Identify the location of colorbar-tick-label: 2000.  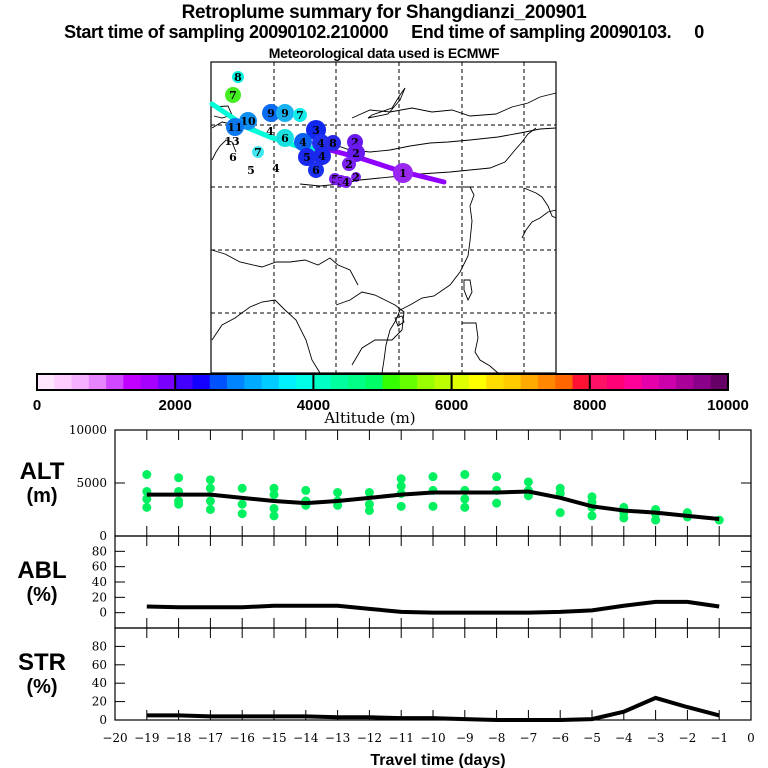
(175, 405).